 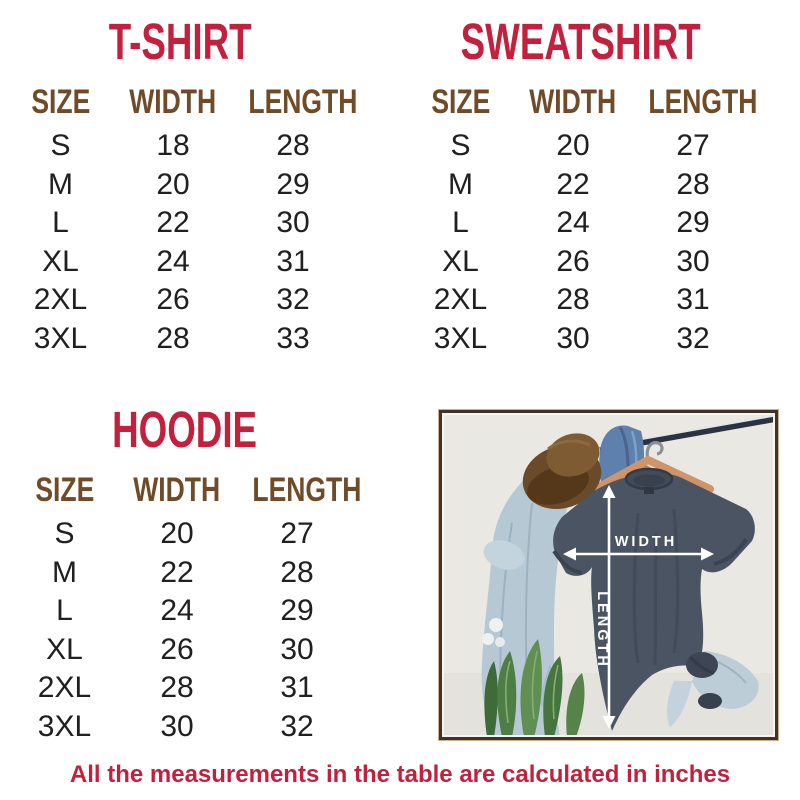 I want to click on size-row: S 18 28, so click(x=180, y=146).